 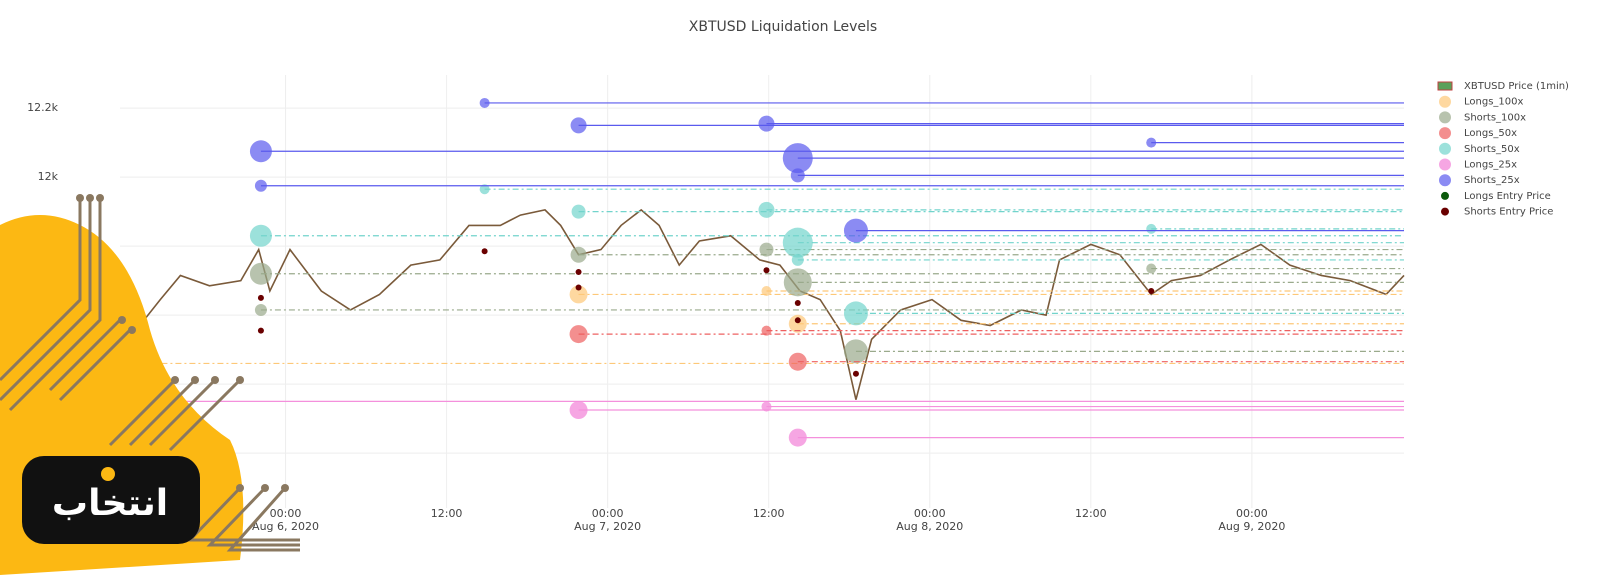 I want to click on x-date-label: Aug 9, 2020, so click(x=1251, y=526).